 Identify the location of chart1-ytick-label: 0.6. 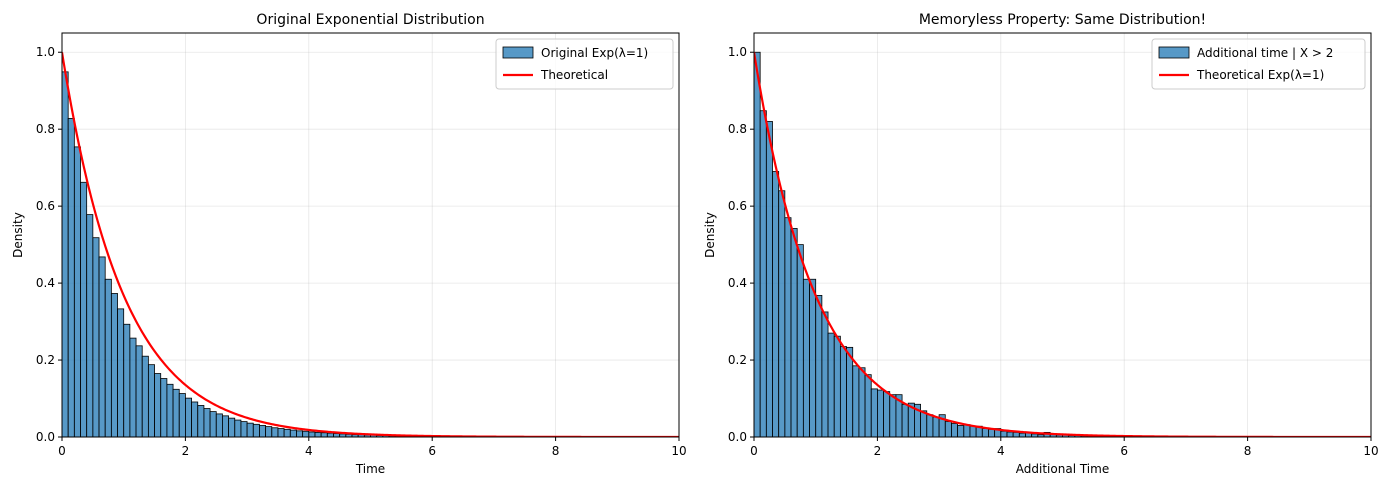
(737, 206).